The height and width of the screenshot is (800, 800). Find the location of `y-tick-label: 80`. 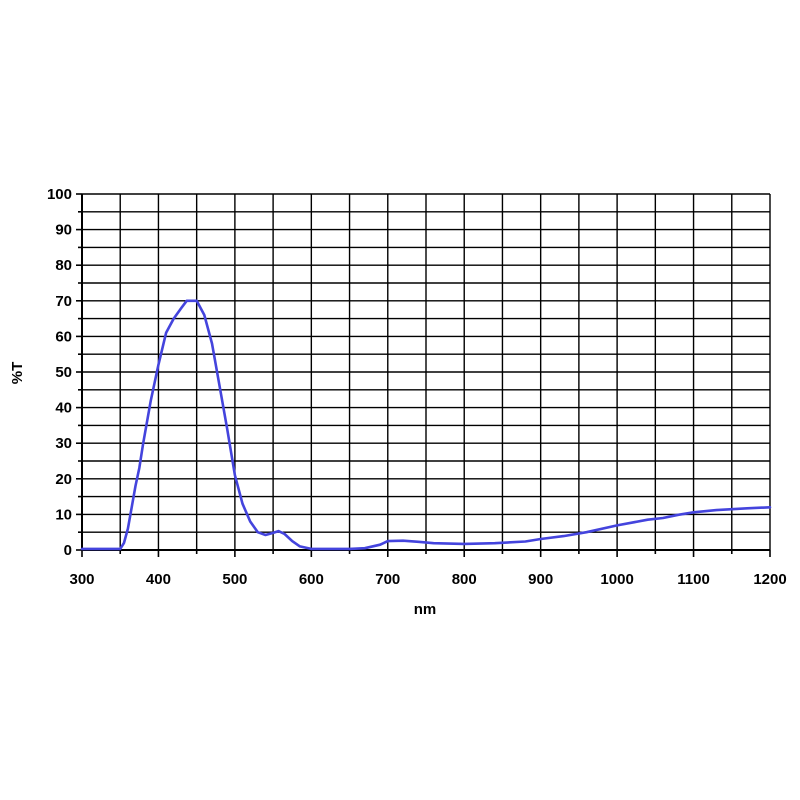

y-tick-label: 80 is located at coordinates (63, 265).